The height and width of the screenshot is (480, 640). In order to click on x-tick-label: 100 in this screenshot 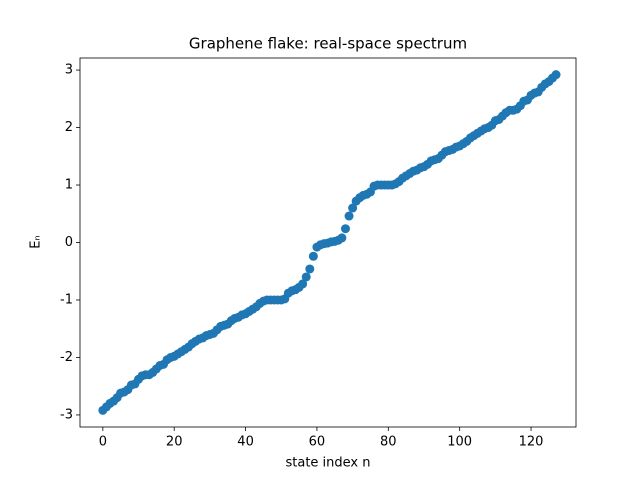, I will do `click(459, 442)`.